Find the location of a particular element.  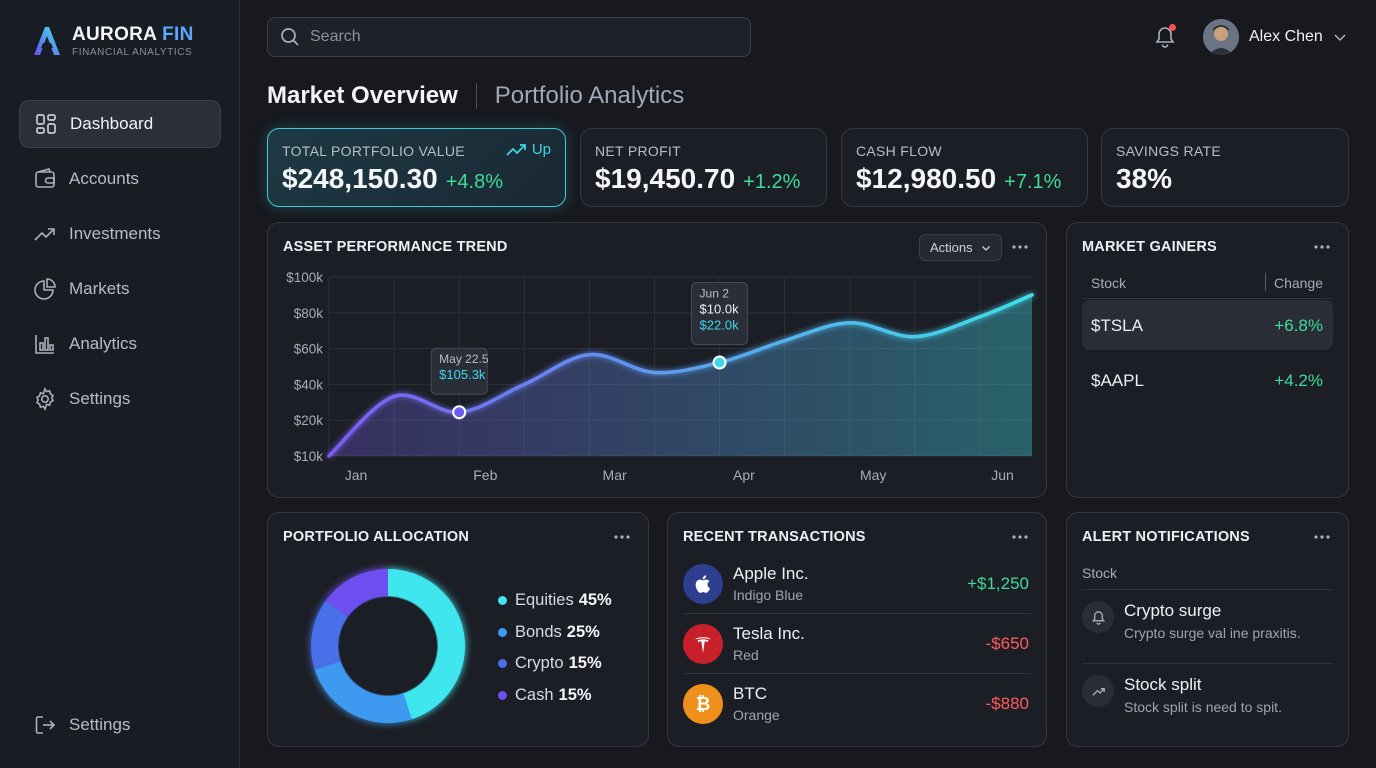

column-header-change: Change is located at coordinates (1298, 283).